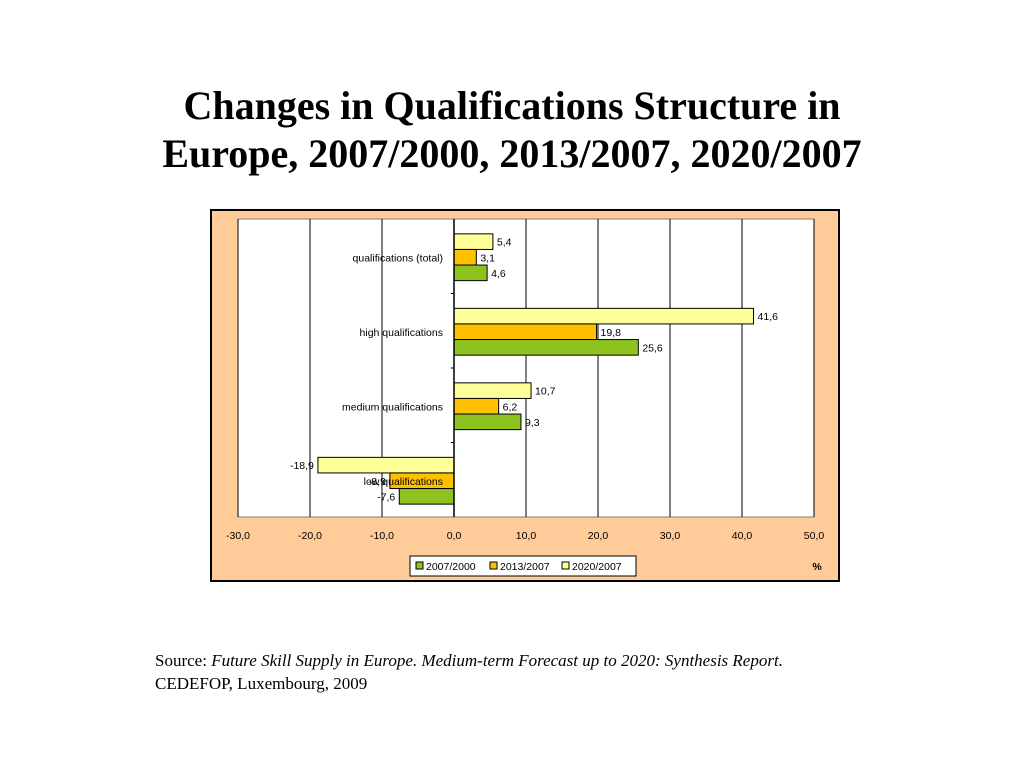 This screenshot has height=768, width=1024. What do you see at coordinates (652, 348) in the screenshot?
I see `data-label-0-1: 25,6` at bounding box center [652, 348].